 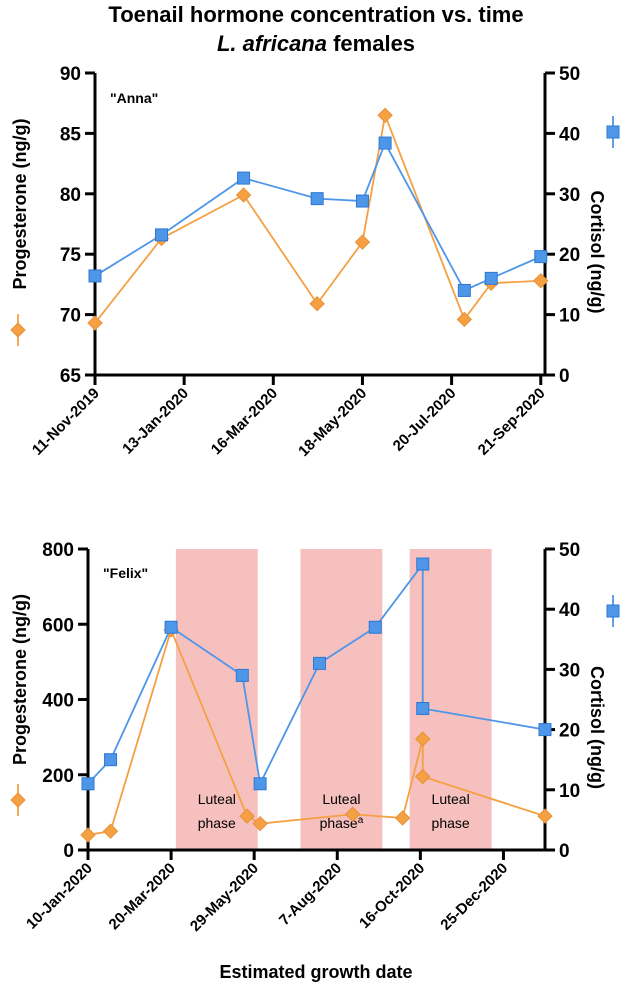 I want to click on shade-label-line2: phasea, so click(x=342, y=823).